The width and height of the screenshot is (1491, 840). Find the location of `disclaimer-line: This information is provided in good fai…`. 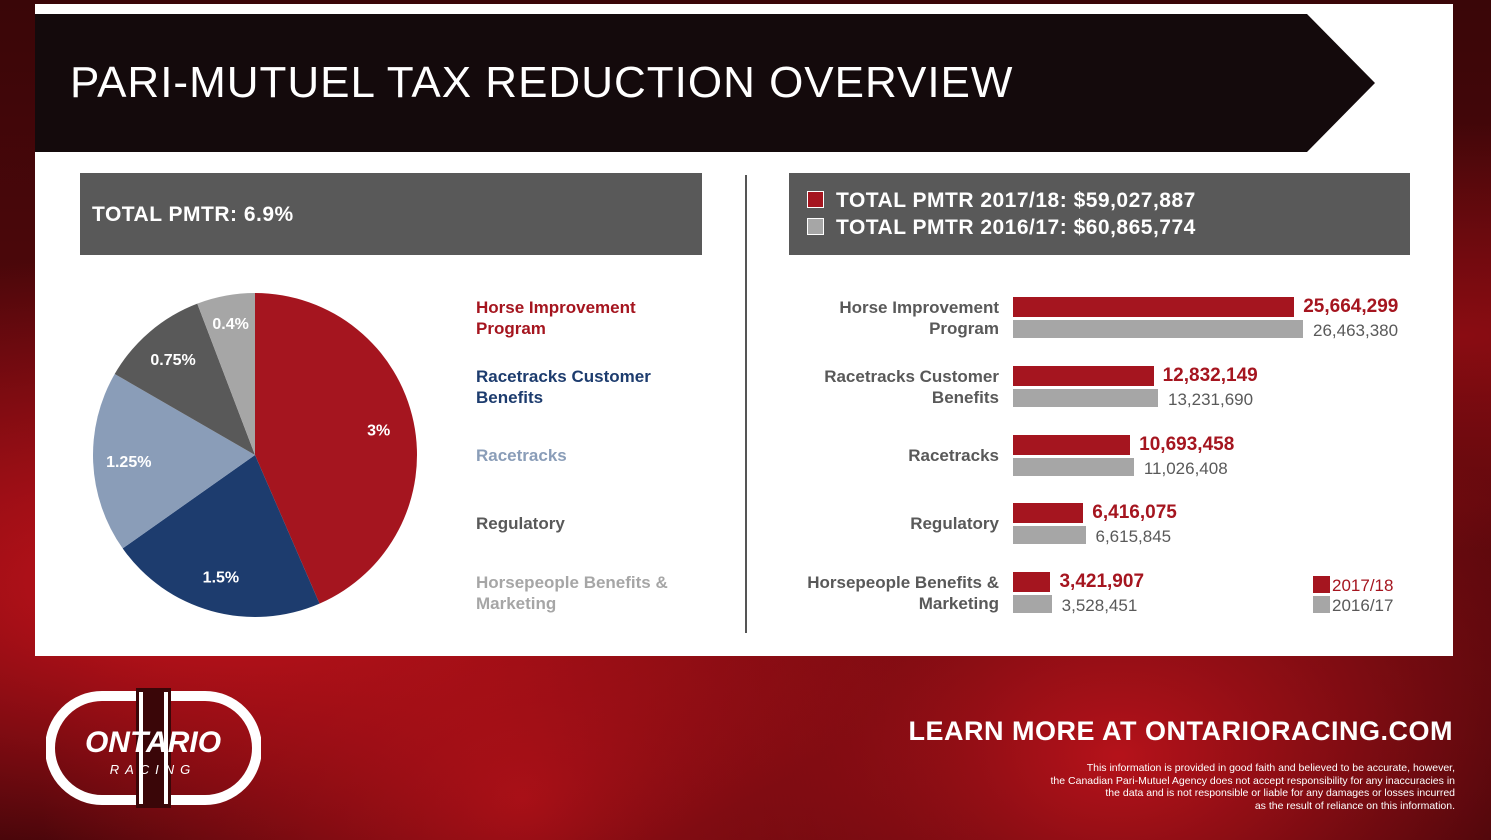

disclaimer-line: This information is provided in good fai… is located at coordinates (1270, 768).